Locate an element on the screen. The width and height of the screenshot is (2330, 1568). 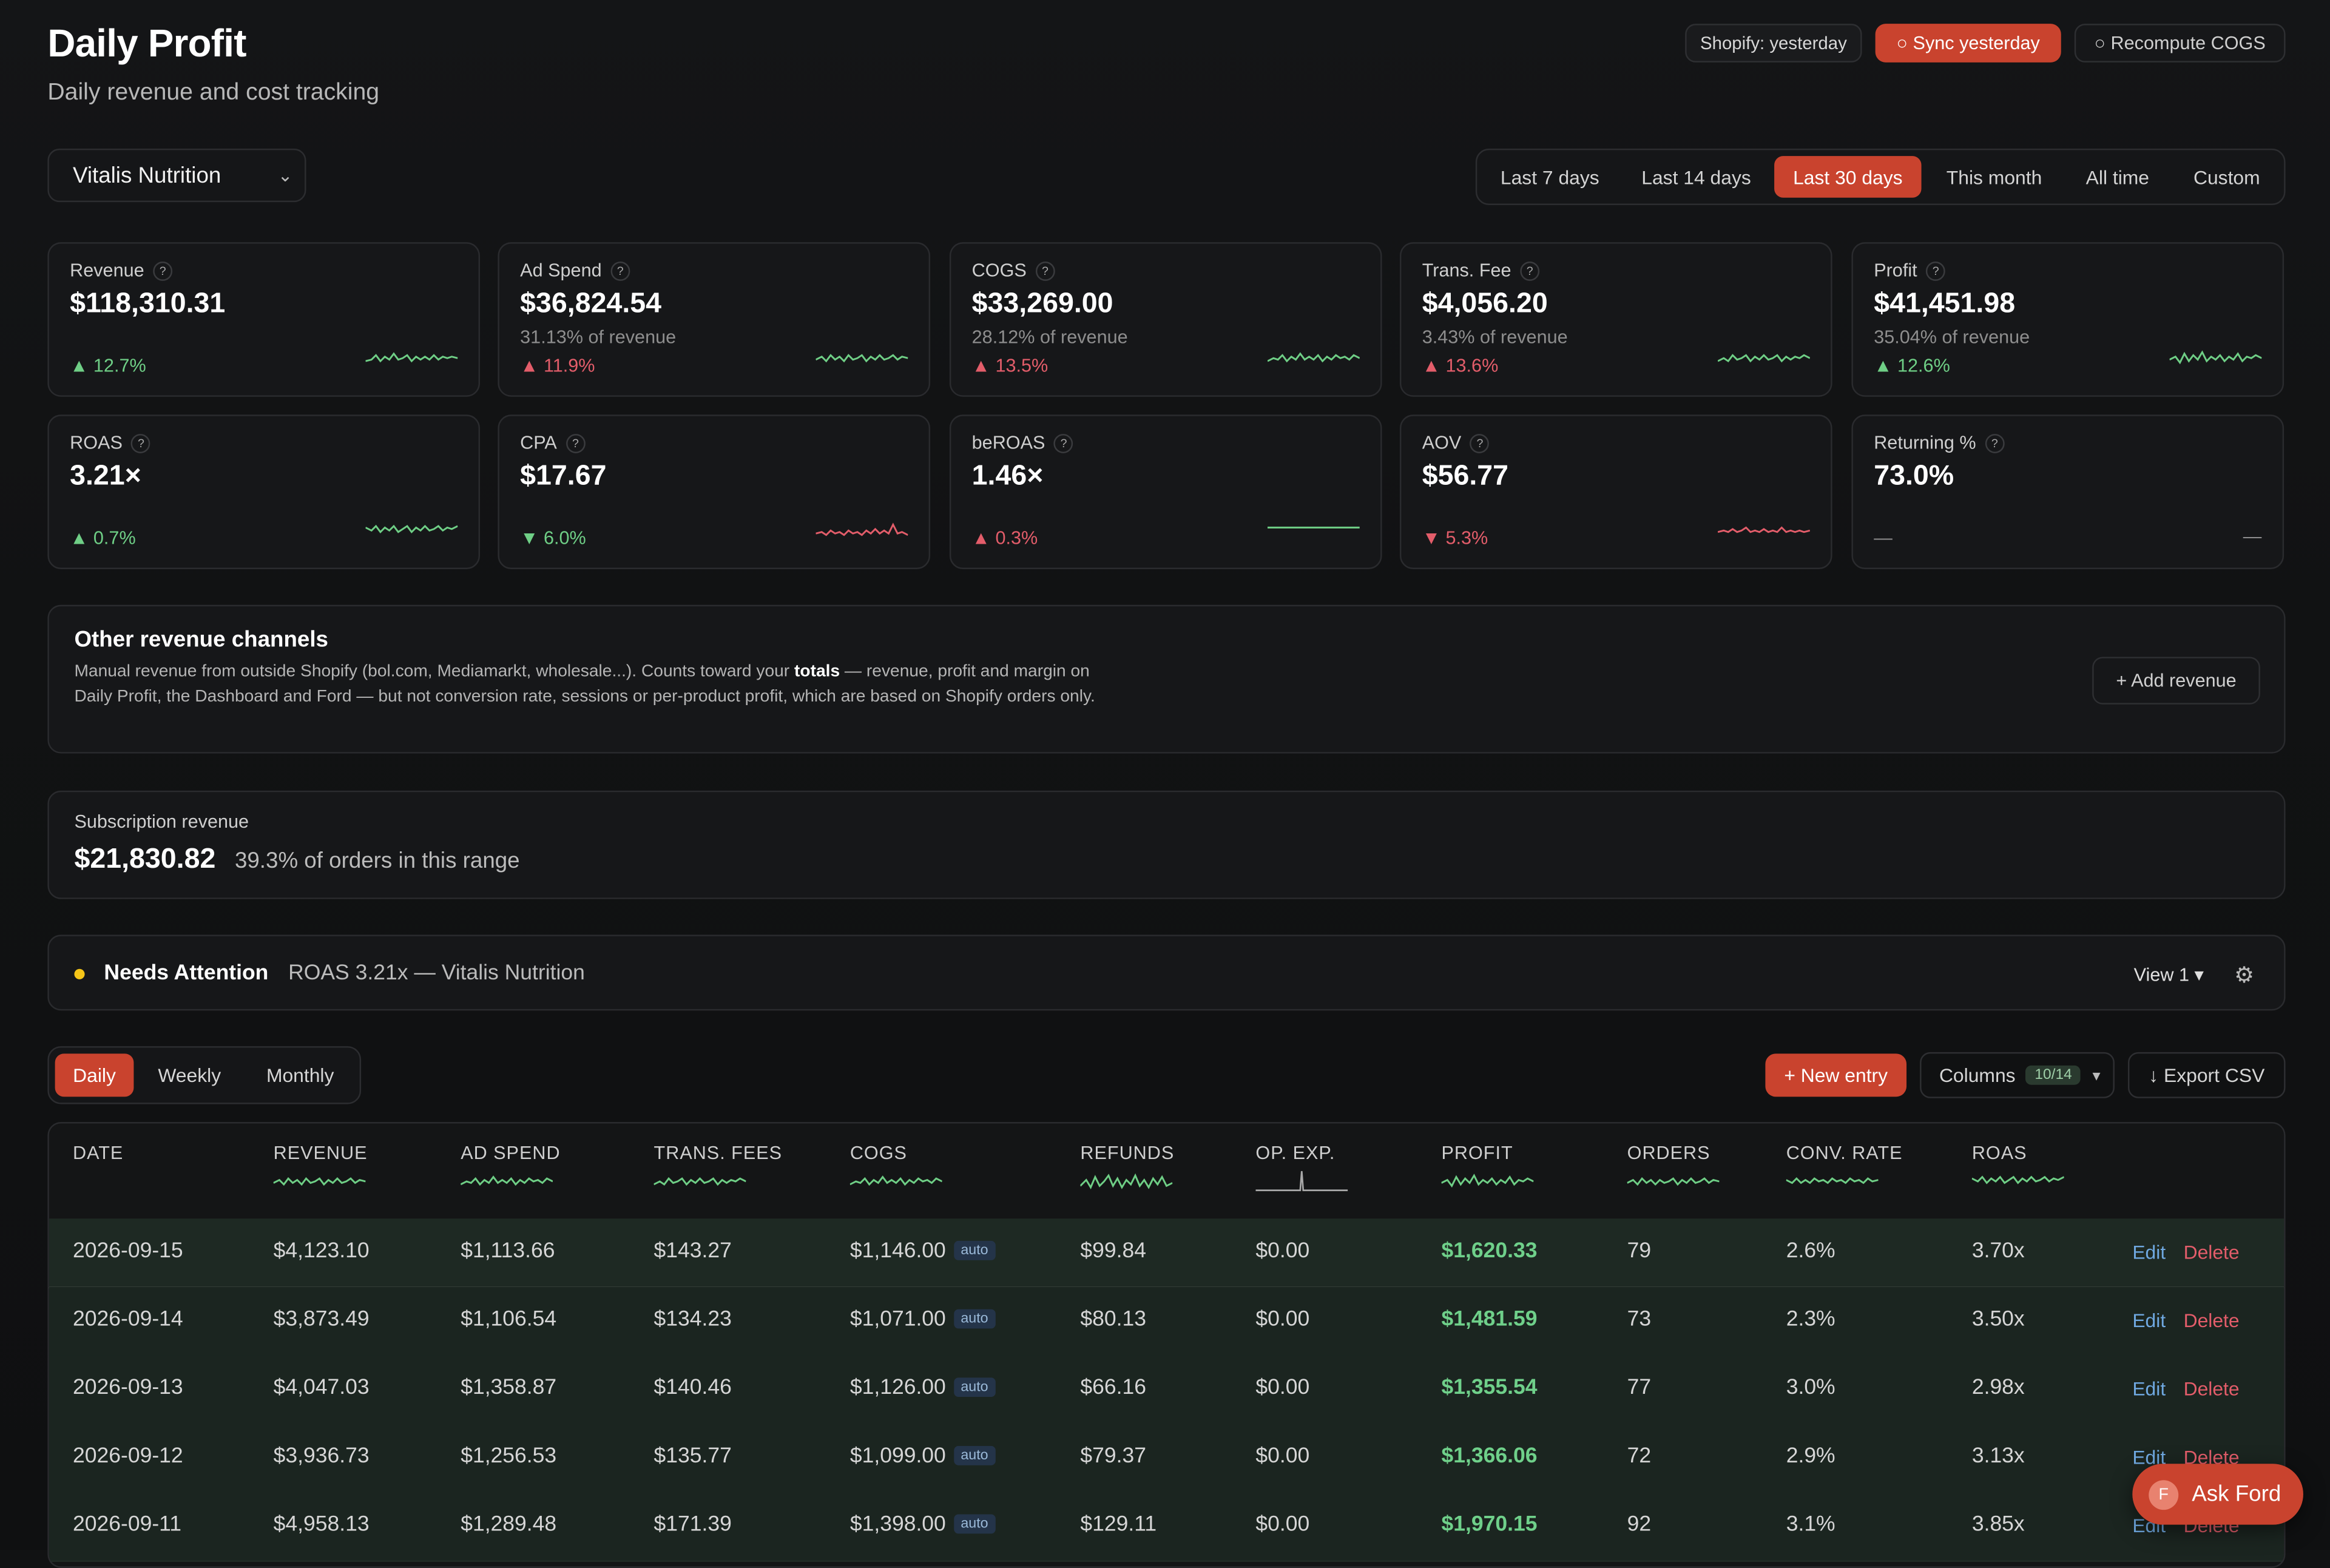
column-header-refunds: REFUNDS is located at coordinates (1127, 1166).